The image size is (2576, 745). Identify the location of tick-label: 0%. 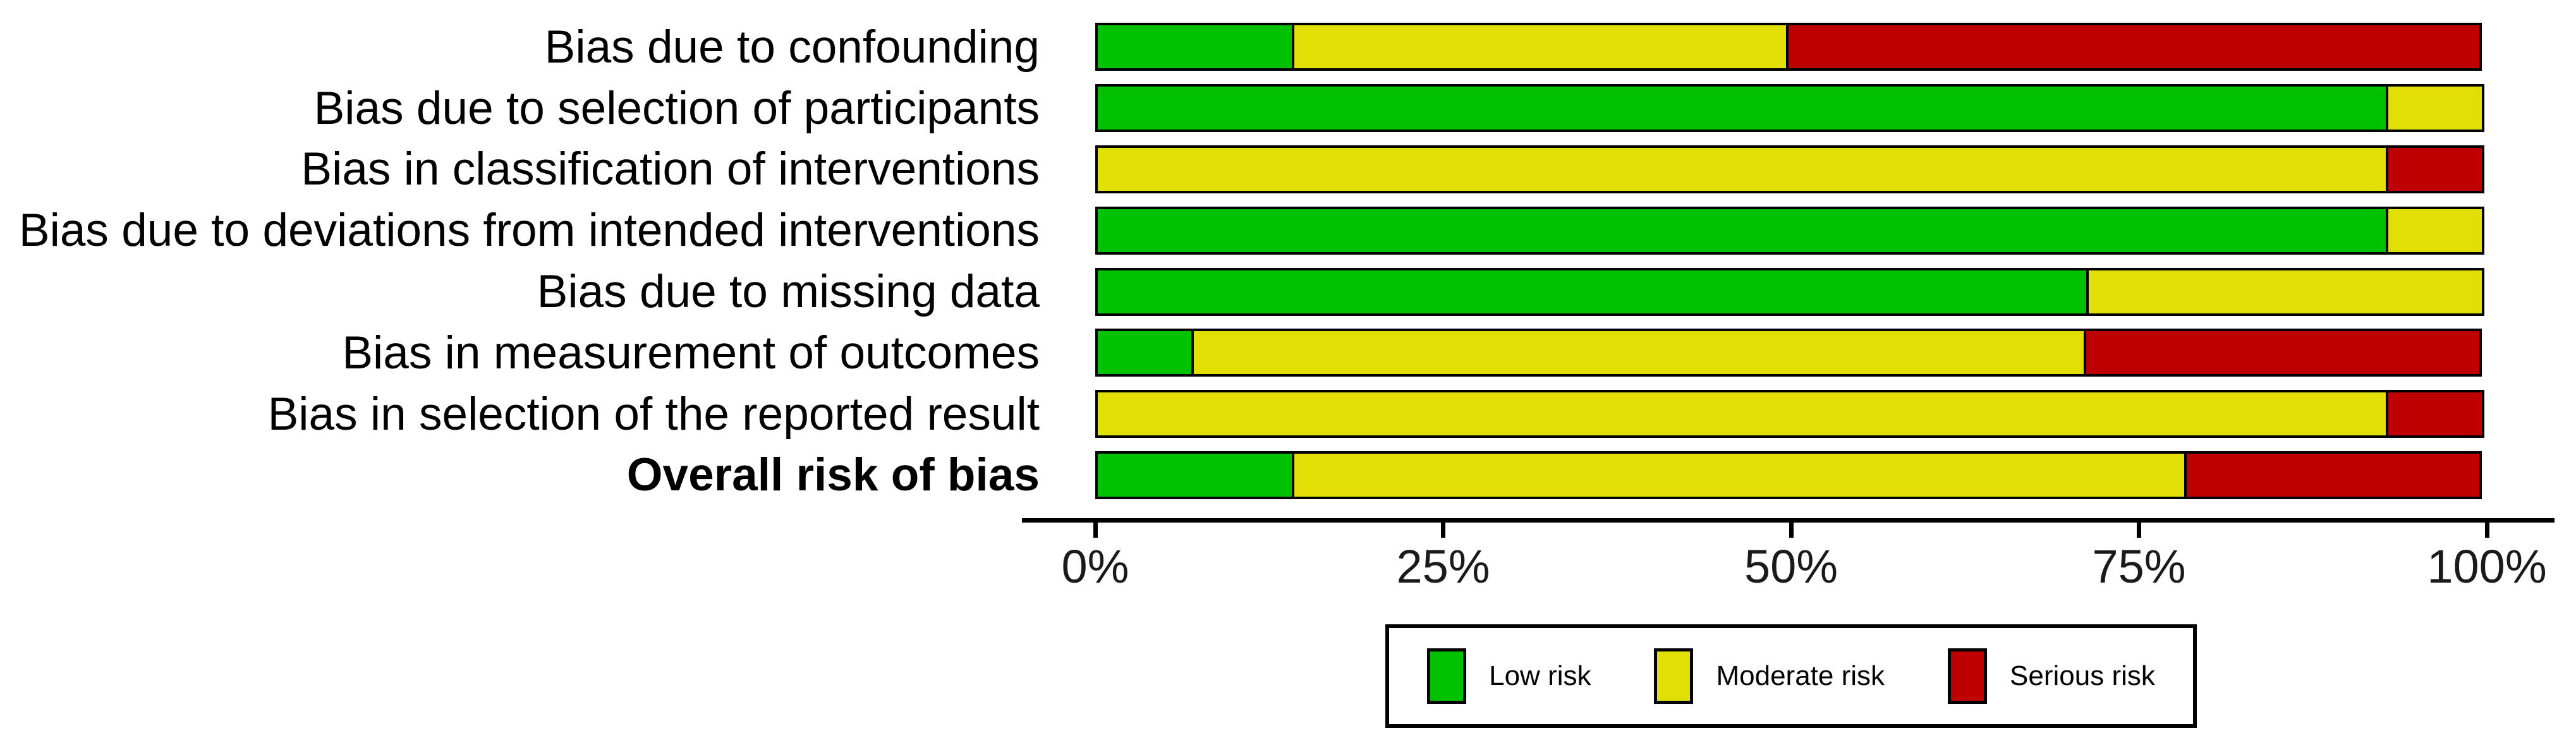
(1095, 566).